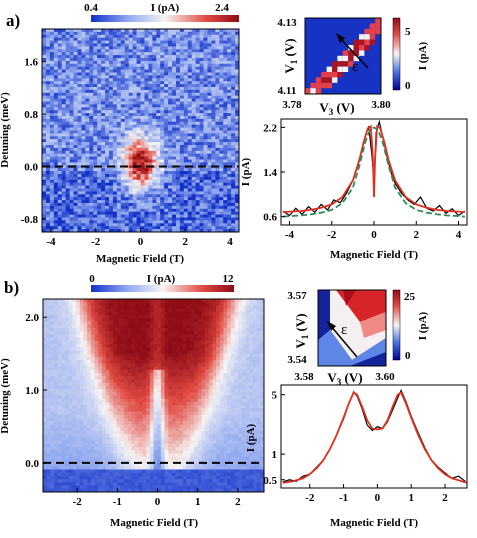  Describe the element at coordinates (396, 54) in the screenshot. I see `panel-a-inset-colorbar` at that location.